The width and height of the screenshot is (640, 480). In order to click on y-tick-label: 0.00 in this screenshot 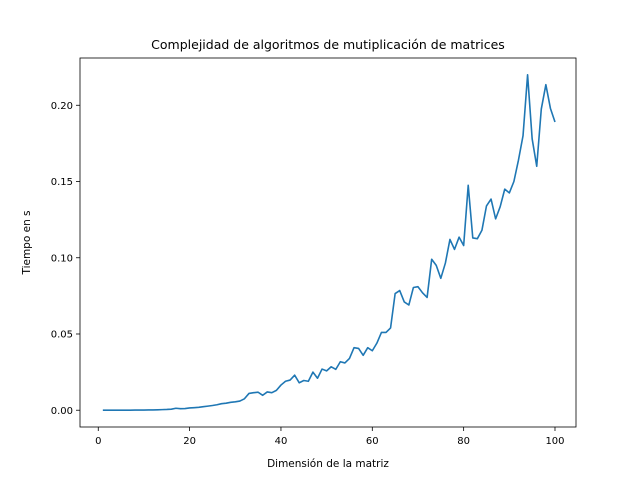, I will do `click(62, 411)`.